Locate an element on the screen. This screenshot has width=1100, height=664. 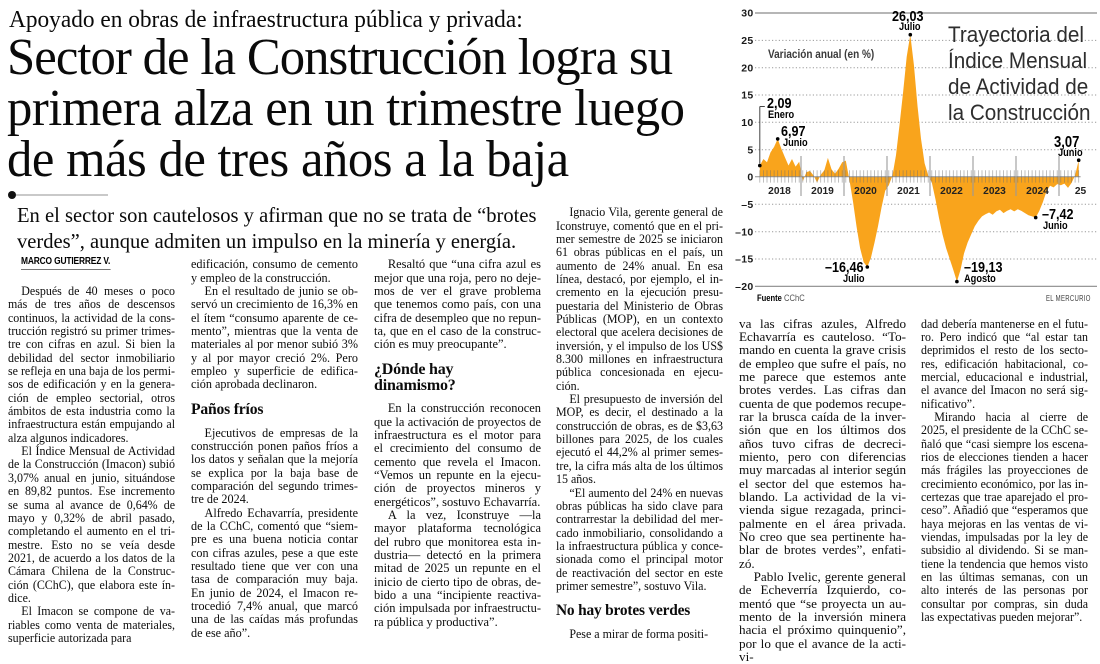
svg-text: 15 is located at coordinates (747, 96).